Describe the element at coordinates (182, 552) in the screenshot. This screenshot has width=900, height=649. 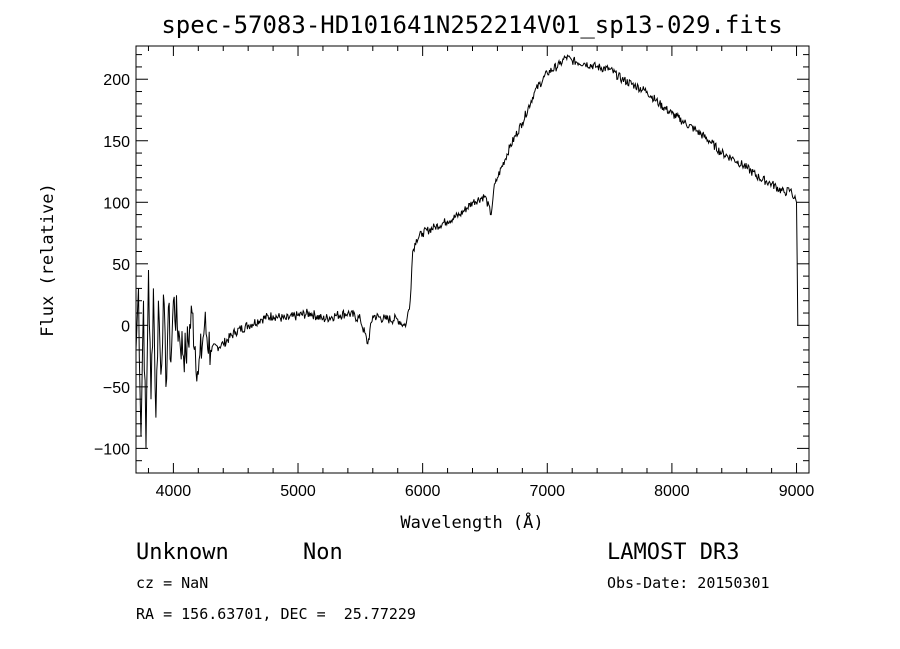
I see `object-name-label: Unknown` at that location.